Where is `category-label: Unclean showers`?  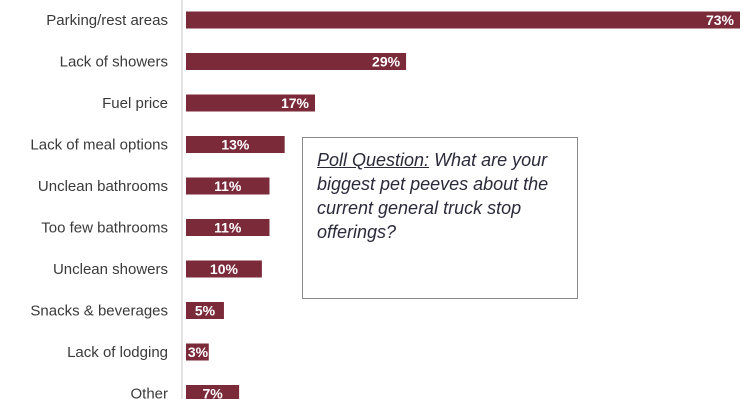
category-label: Unclean showers is located at coordinates (110, 269).